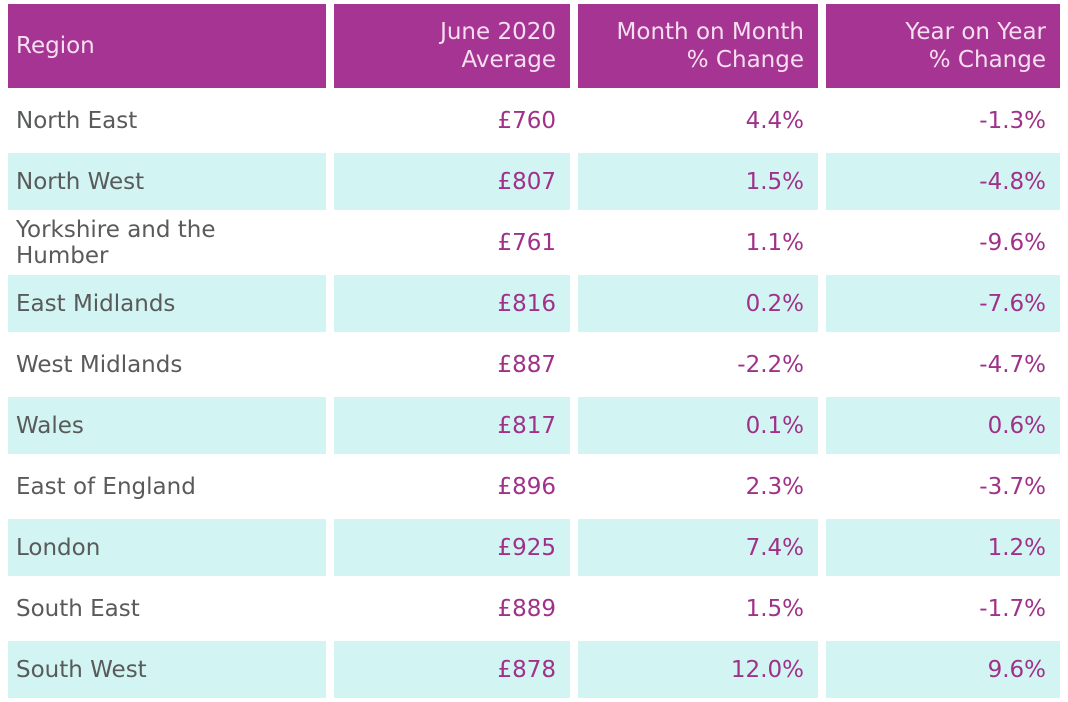 The image size is (1068, 702). Describe the element at coordinates (167, 486) in the screenshot. I see `region-cell: East of England` at that location.